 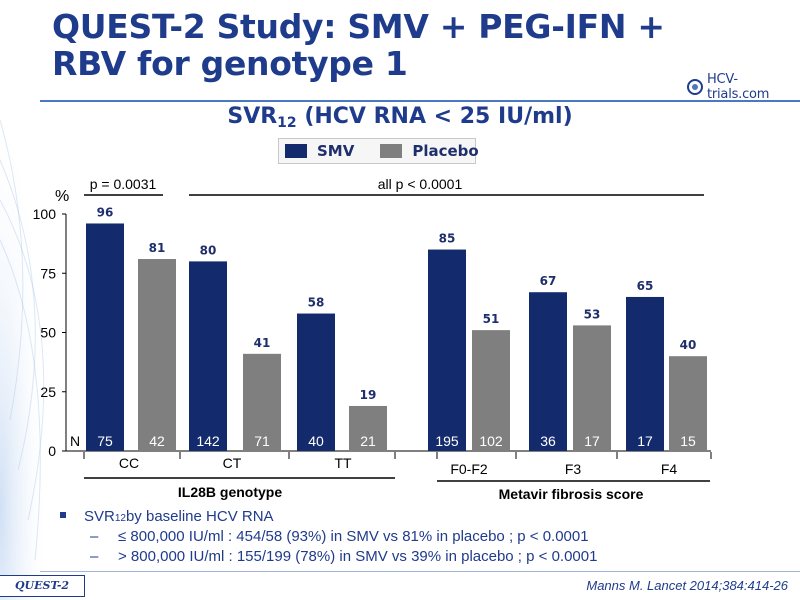 I want to click on x-tick-label: F0-F2, so click(x=469, y=469).